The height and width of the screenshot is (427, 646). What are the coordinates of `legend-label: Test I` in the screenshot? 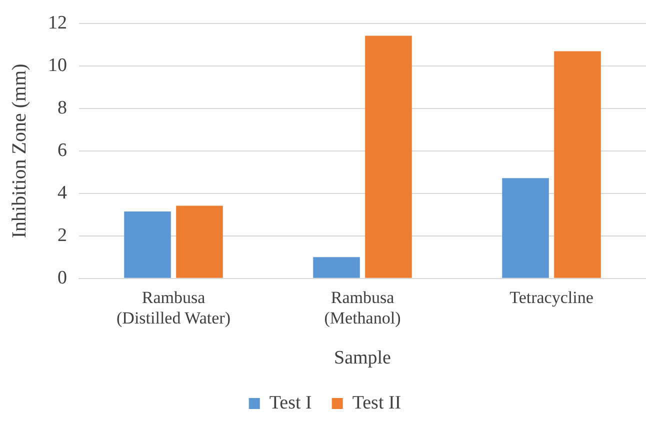 It's located at (290, 403).